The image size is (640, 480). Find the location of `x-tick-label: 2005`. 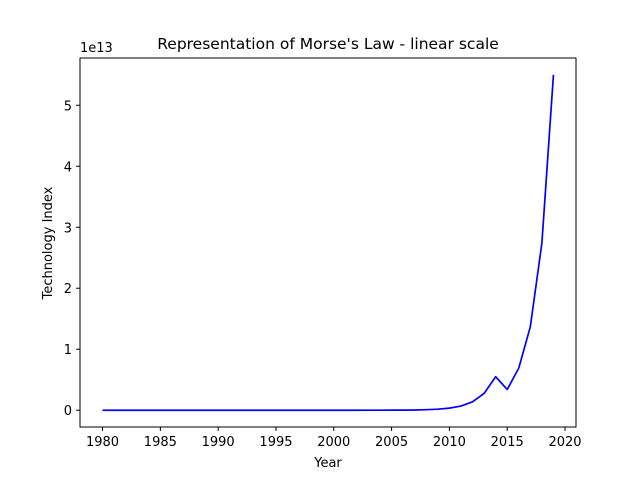

x-tick-label: 2005 is located at coordinates (391, 442).